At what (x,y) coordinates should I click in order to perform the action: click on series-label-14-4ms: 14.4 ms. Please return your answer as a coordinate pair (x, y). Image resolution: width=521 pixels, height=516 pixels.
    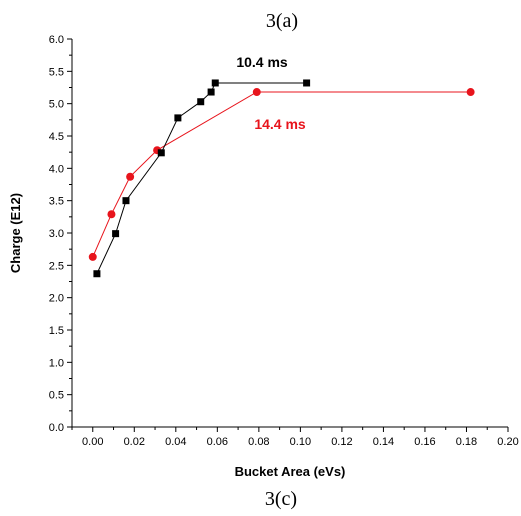
    Looking at the image, I should click on (280, 124).